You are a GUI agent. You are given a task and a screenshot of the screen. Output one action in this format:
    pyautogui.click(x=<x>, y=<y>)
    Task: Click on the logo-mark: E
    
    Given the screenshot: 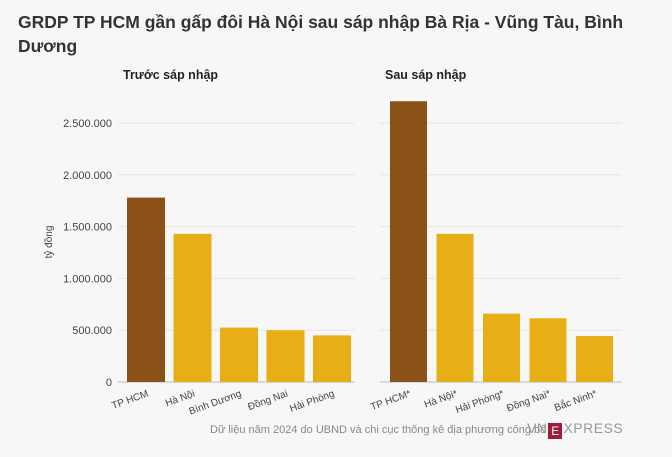 What is the action you would take?
    pyautogui.click(x=555, y=431)
    